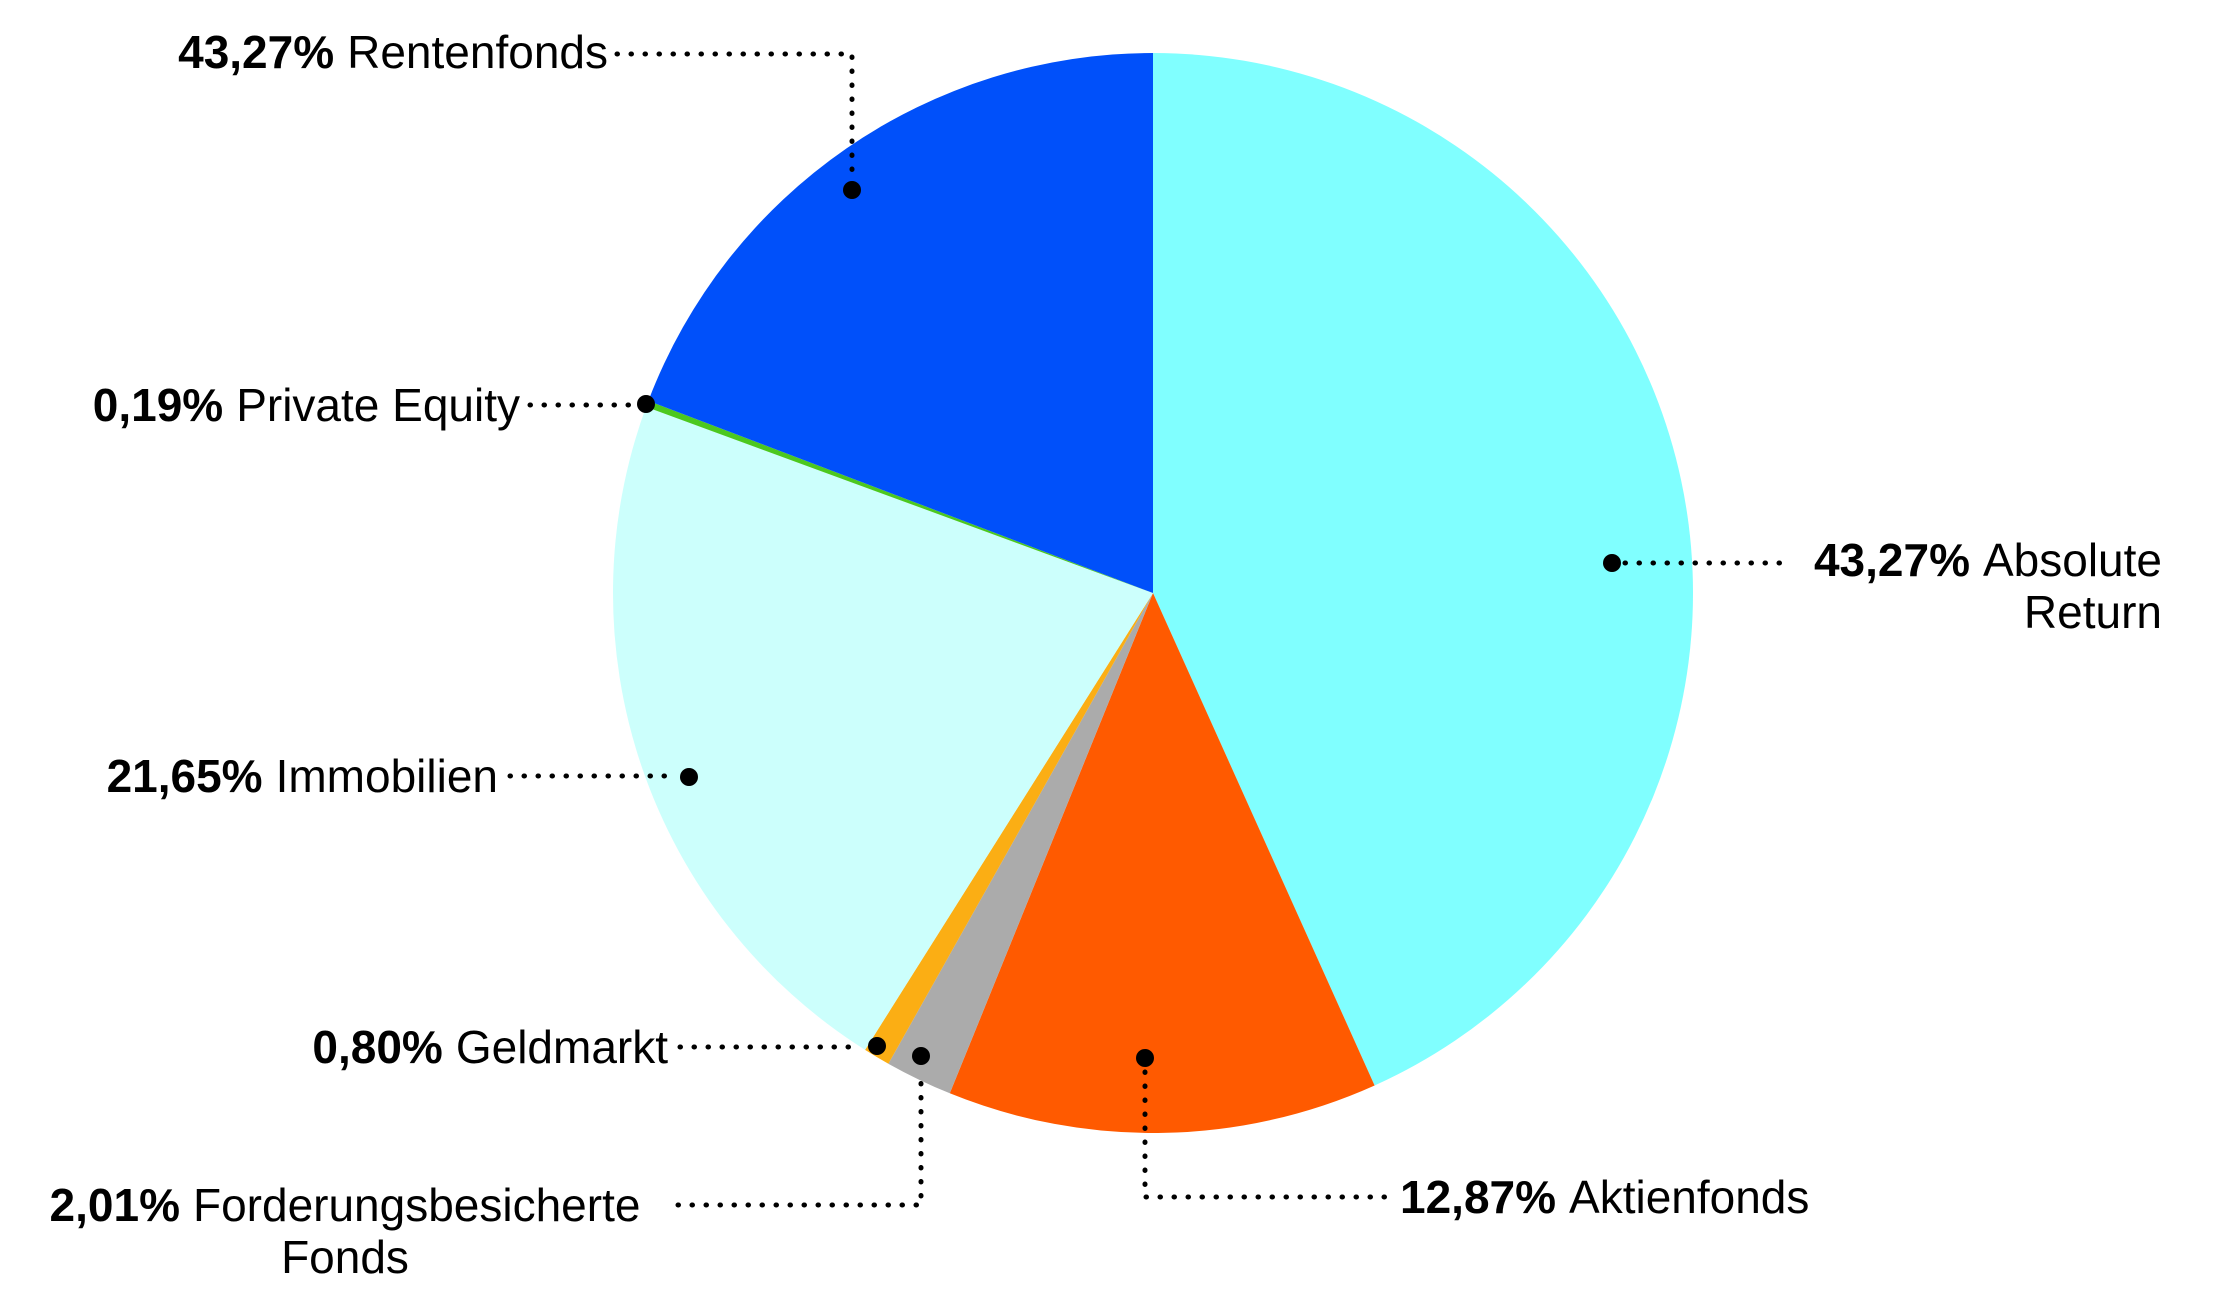 This screenshot has width=2213, height=1292. Describe the element at coordinates (377, 1047) in the screenshot. I see `slice-pct-geldmarkt: 0,80%` at that location.